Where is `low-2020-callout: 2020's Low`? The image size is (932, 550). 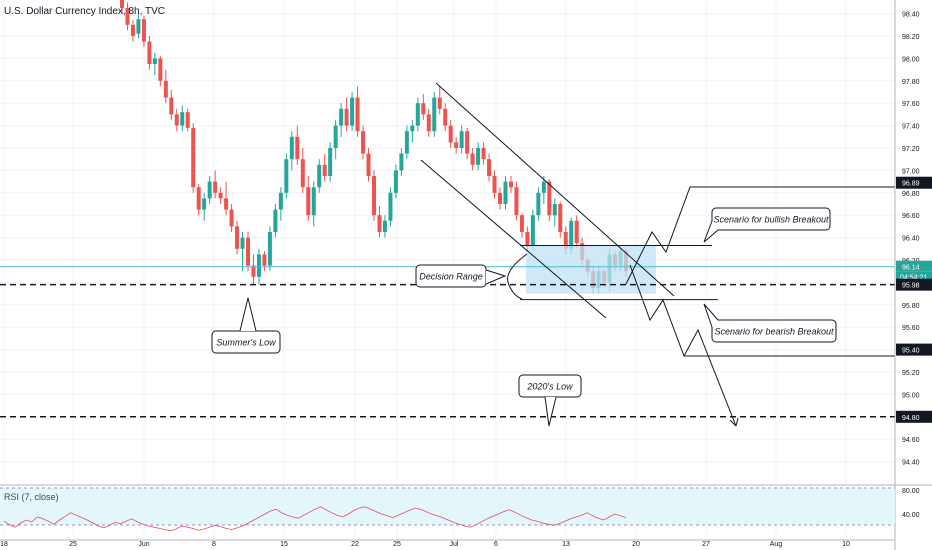
low-2020-callout: 2020's Low is located at coordinates (550, 400).